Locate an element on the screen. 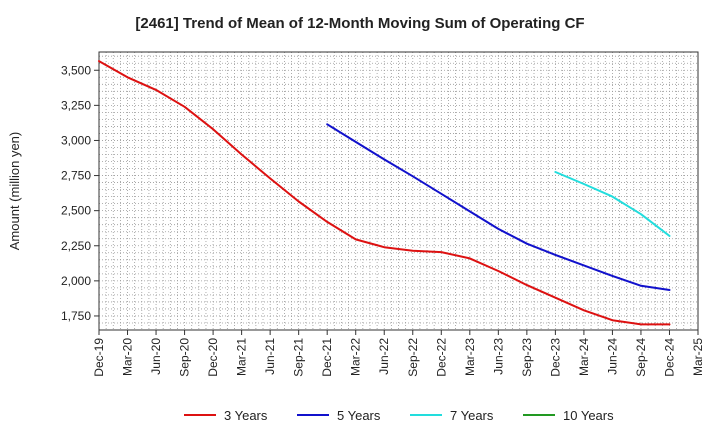 Image resolution: width=720 pixels, height=440 pixels. x-tick-label: Mar-21 is located at coordinates (242, 357).